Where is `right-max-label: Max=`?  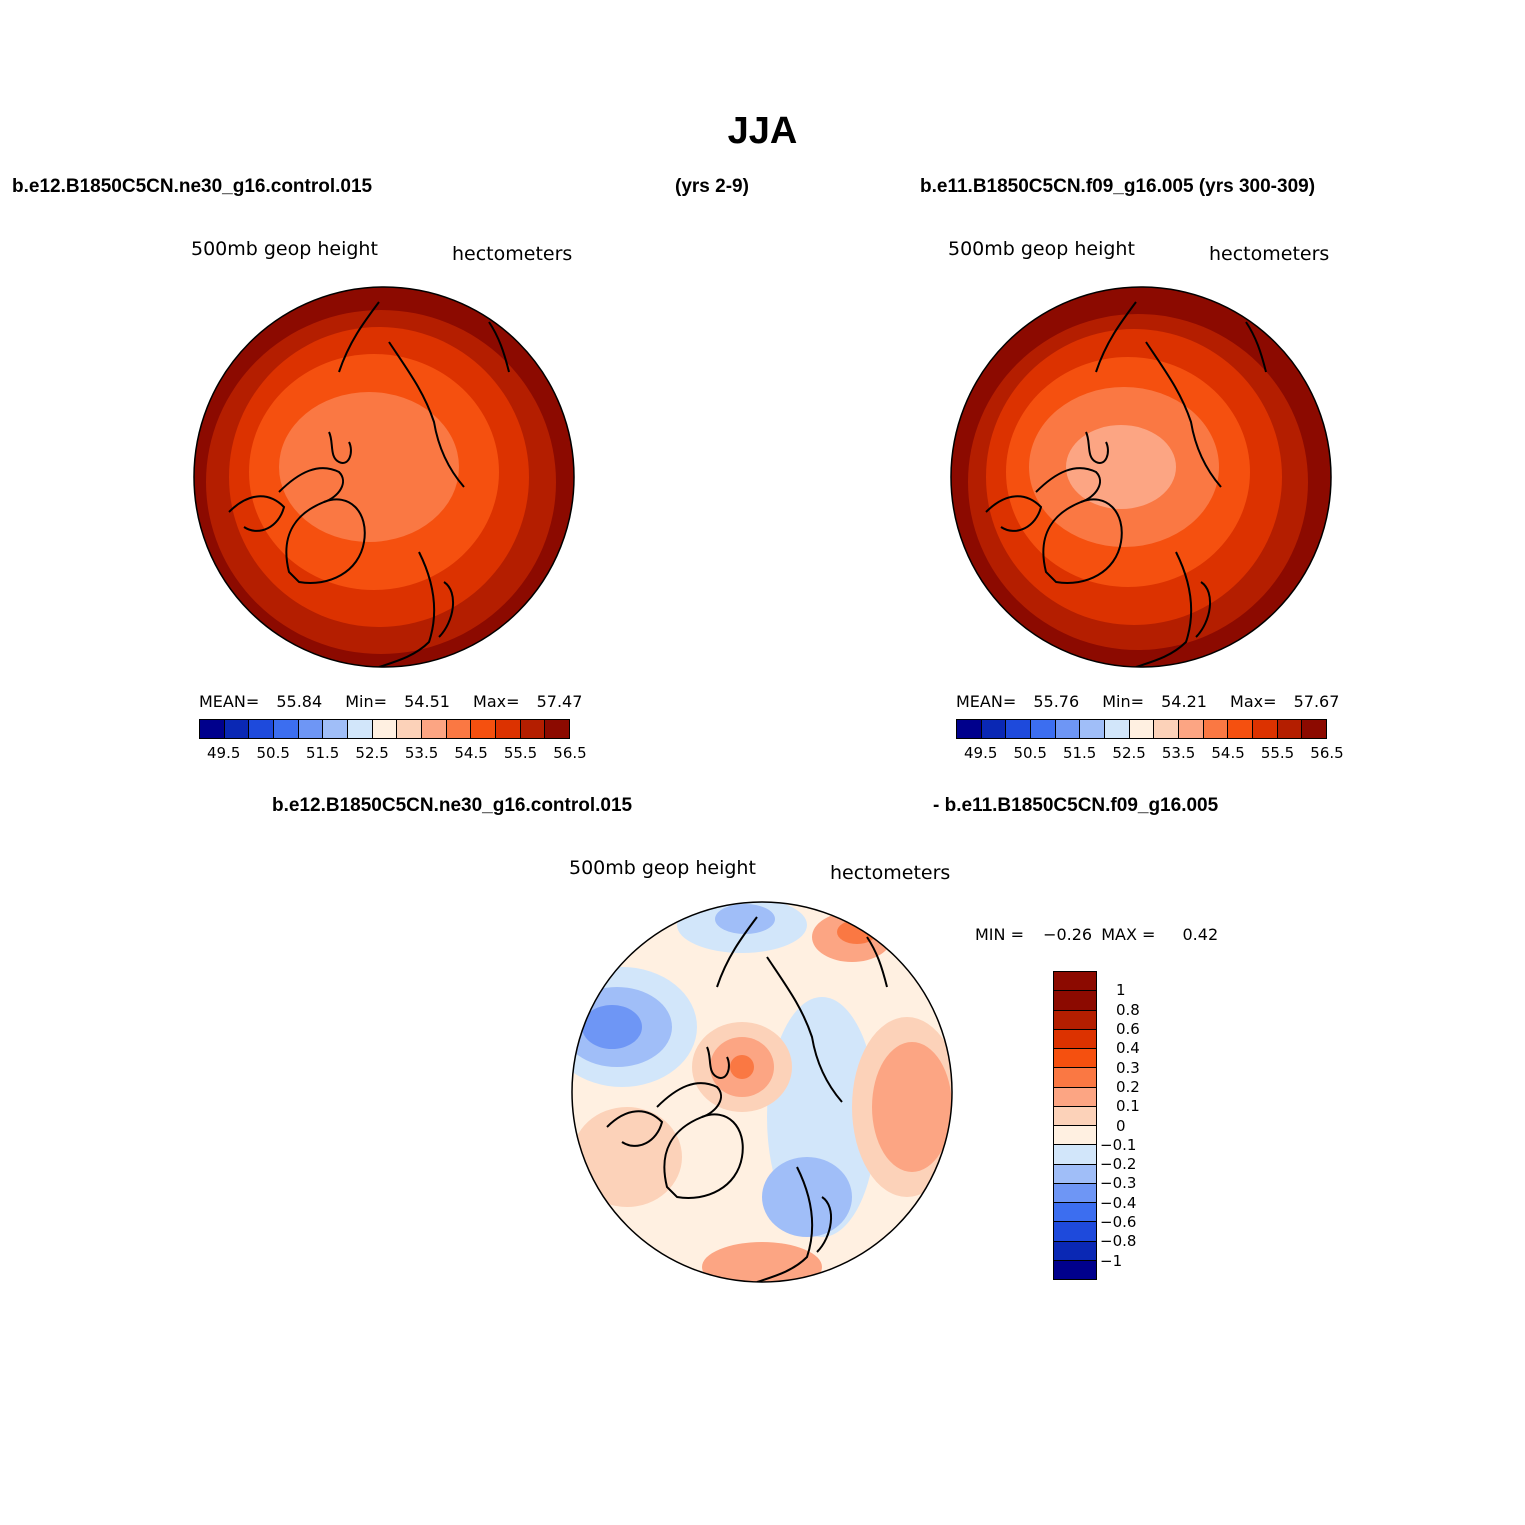
right-max-label: Max= is located at coordinates (1253, 701).